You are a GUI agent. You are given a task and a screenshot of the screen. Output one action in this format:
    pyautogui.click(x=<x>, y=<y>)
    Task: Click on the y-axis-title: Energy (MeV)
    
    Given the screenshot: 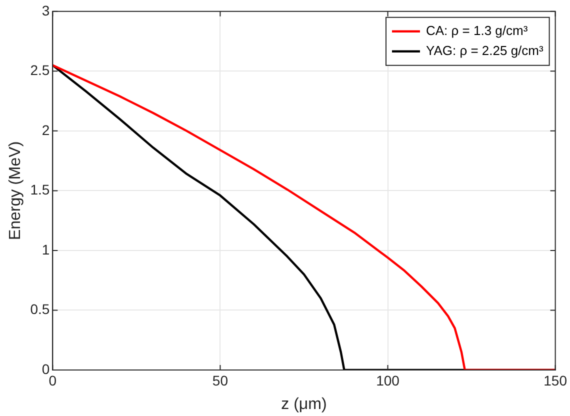 What is the action you would take?
    pyautogui.click(x=15, y=190)
    